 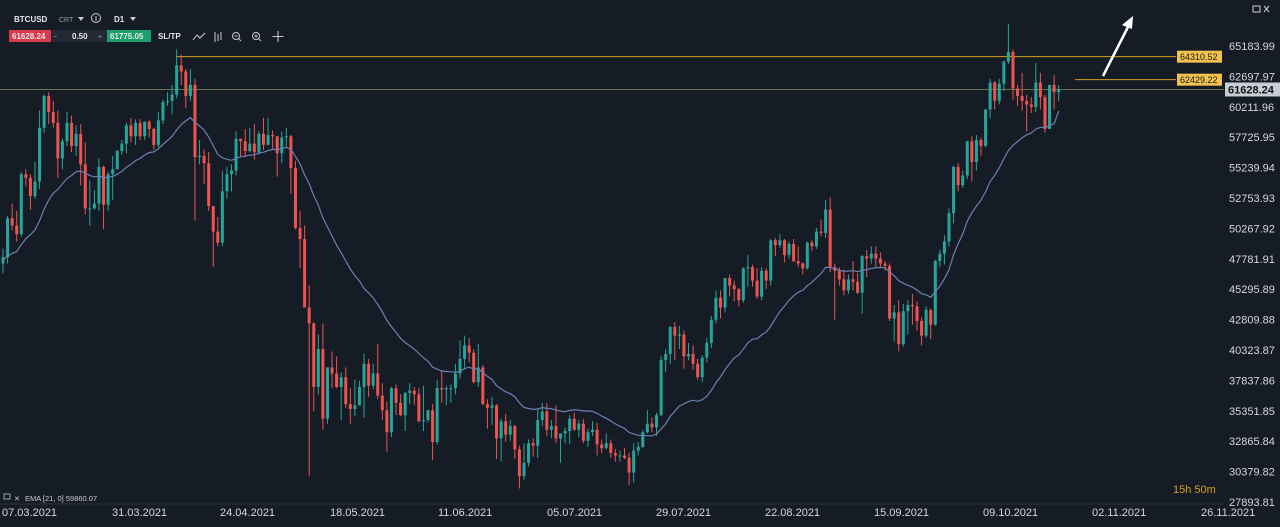 What do you see at coordinates (218, 37) in the screenshot?
I see `bars-icon` at bounding box center [218, 37].